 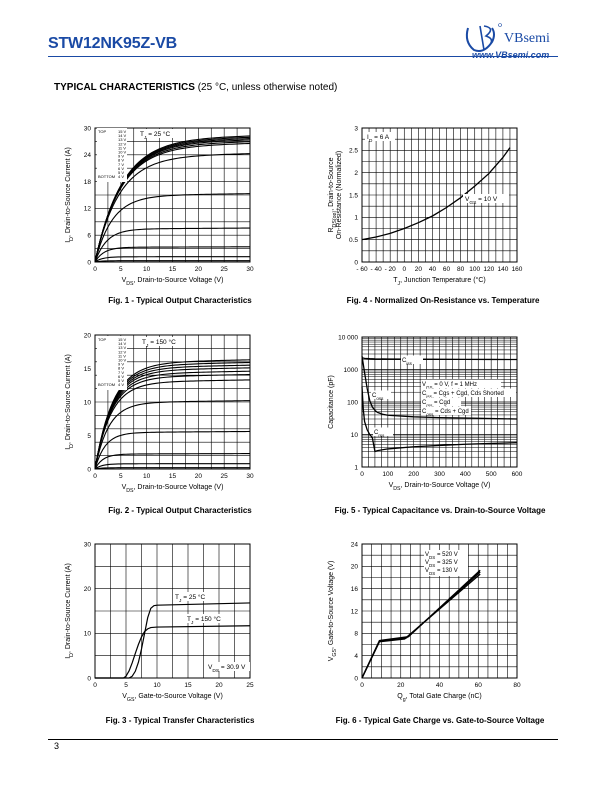 I want to click on y-tick-label: 10 000, so click(x=348, y=337).